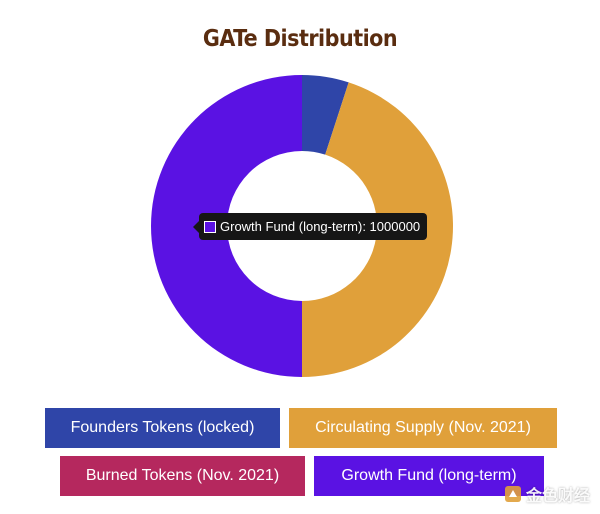 Image resolution: width=600 pixels, height=514 pixels. I want to click on legend-label: Growth Fund (long-term), so click(429, 475).